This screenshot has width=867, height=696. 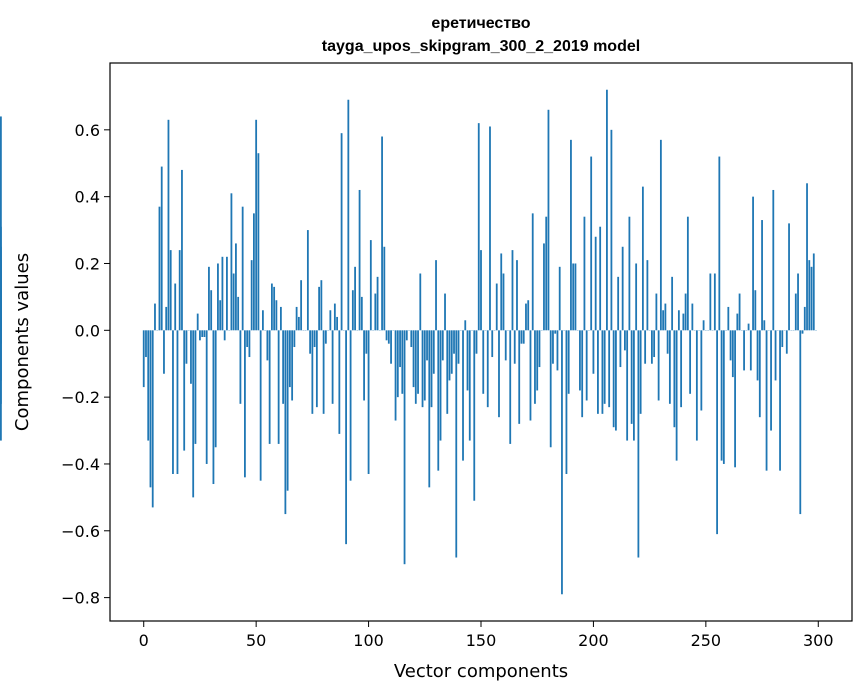 What do you see at coordinates (87, 197) in the screenshot?
I see `y-tick-label: 0.4` at bounding box center [87, 197].